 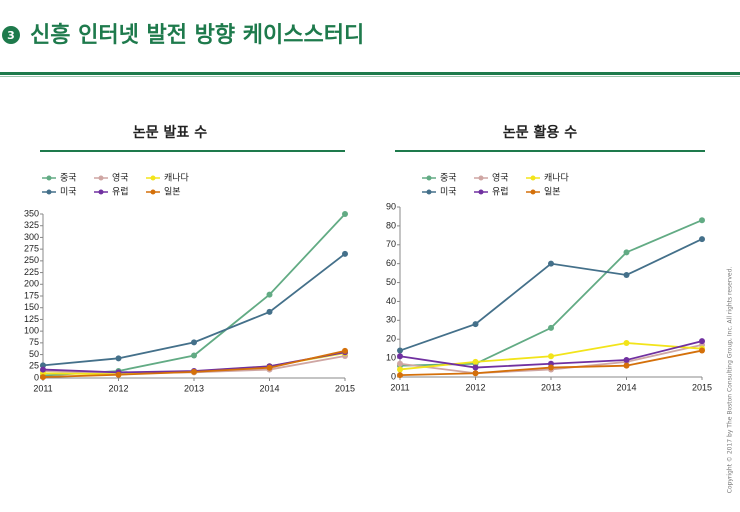 I want to click on y-tick-label: 10, so click(x=391, y=357).